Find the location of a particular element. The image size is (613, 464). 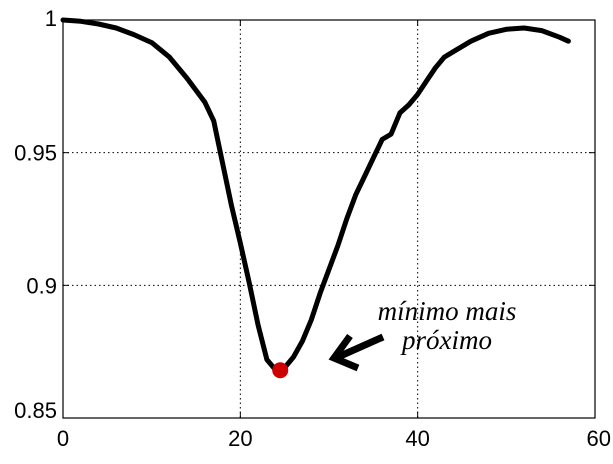

arrow-icon is located at coordinates (356, 352).